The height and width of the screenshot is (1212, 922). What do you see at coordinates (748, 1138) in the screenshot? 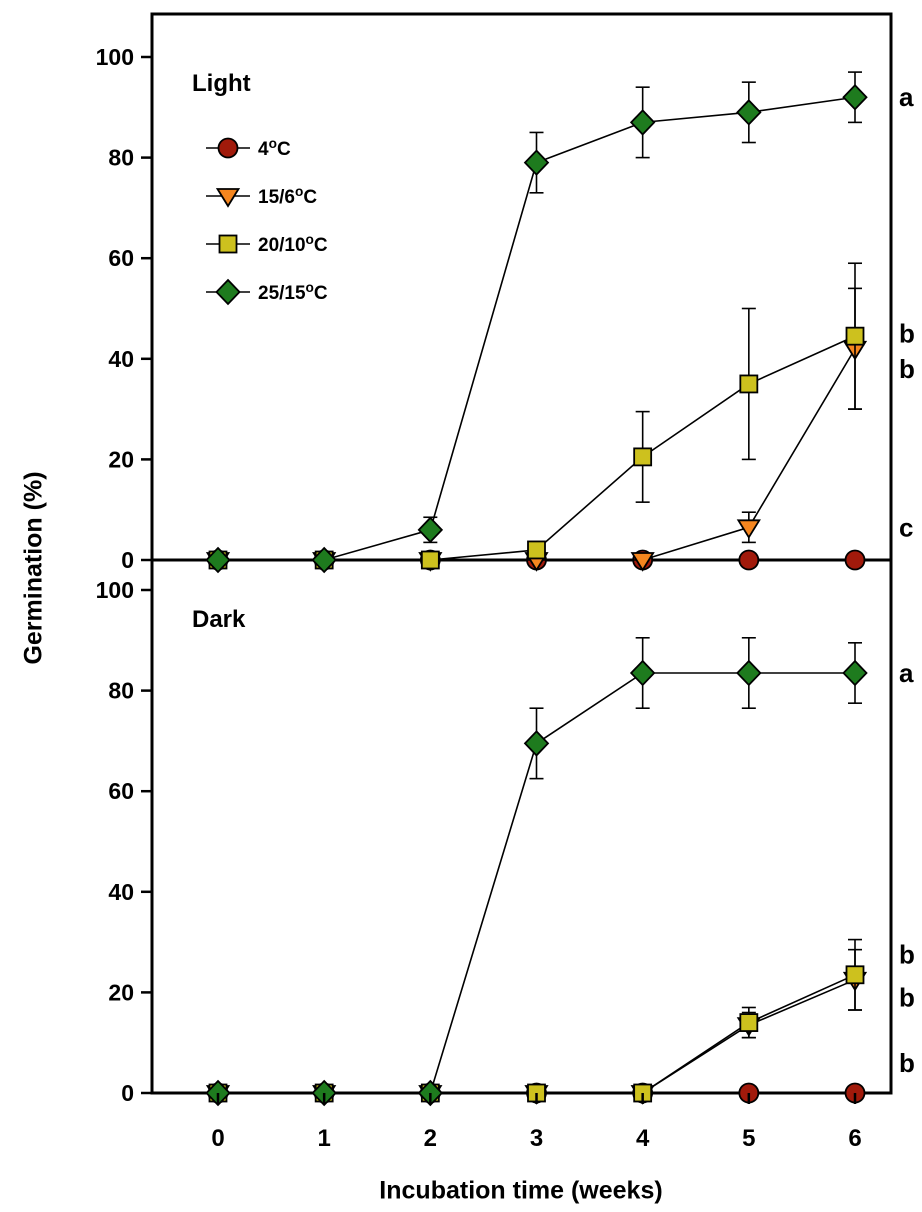
I see `x-tick-label: 5` at bounding box center [748, 1138].